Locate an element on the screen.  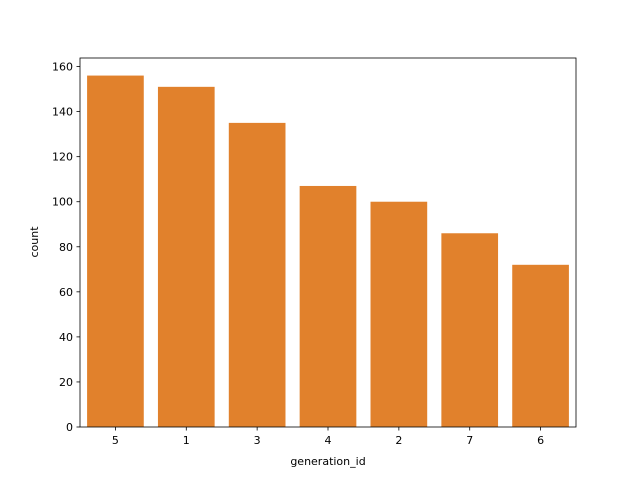
y-tick-label: 0 is located at coordinates (69, 427).